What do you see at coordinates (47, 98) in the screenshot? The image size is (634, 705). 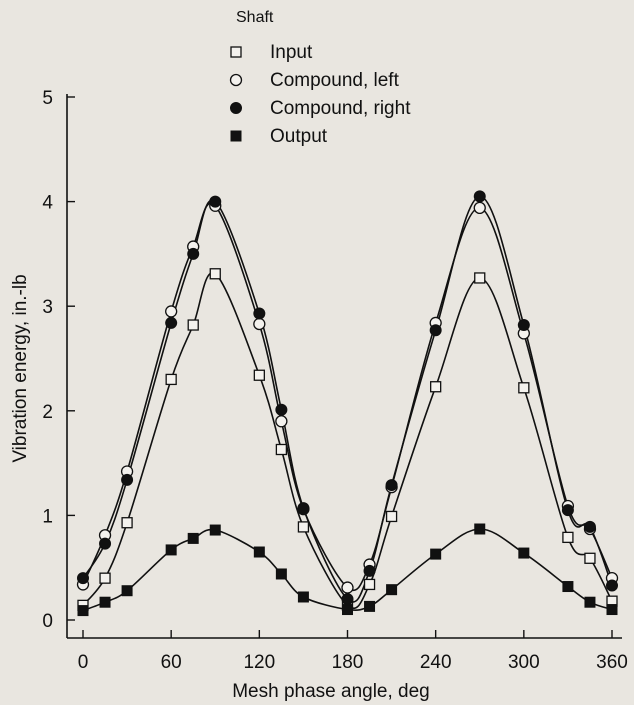 I see `y-tick-label: 5` at bounding box center [47, 98].